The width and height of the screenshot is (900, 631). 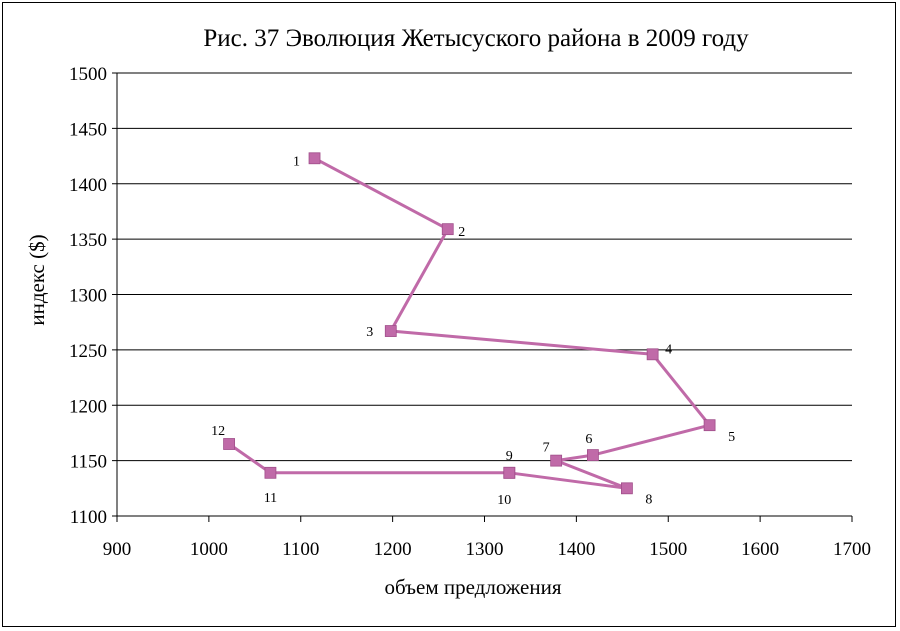 I want to click on data-point-label: 2, so click(x=461, y=232).